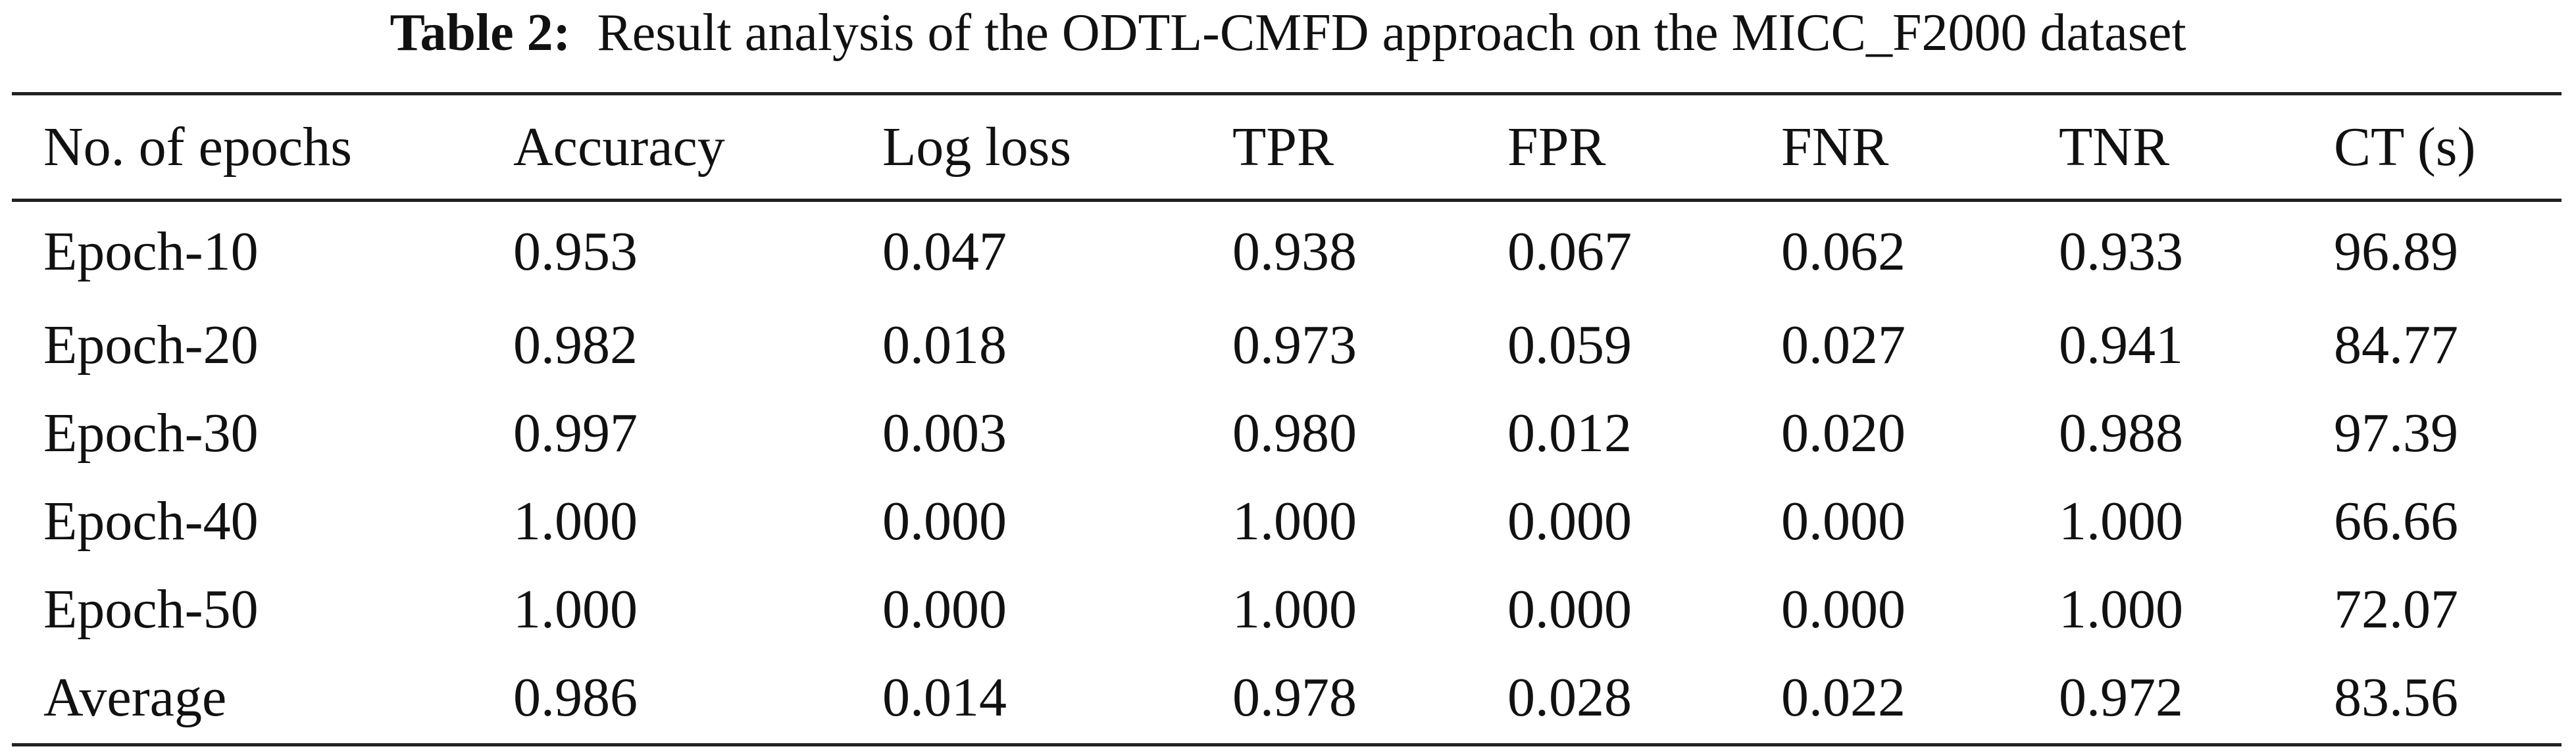  I want to click on caption-label: Table 2:, so click(480, 33).